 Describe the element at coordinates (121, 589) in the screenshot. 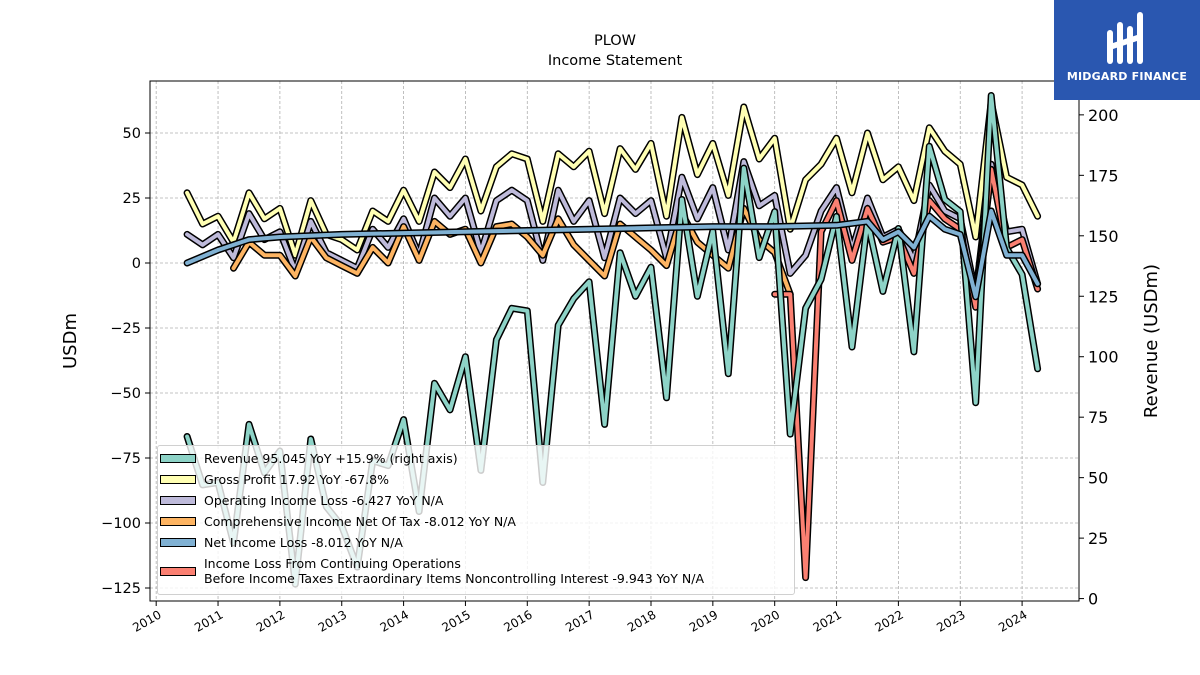

I see `y-tick-label: −125` at that location.